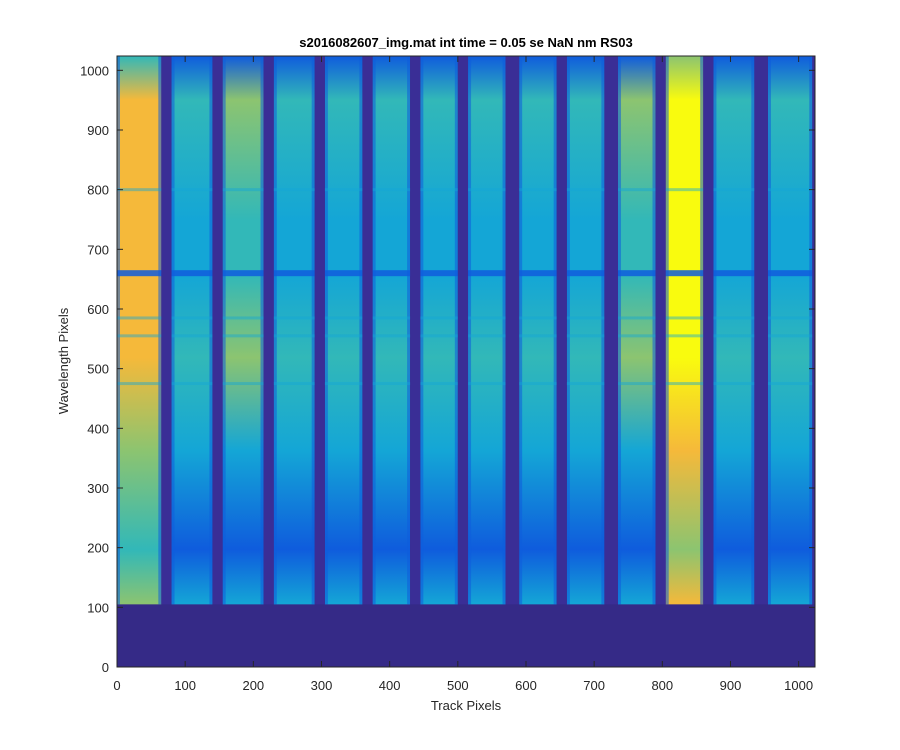 This screenshot has width=900, height=750. Describe the element at coordinates (105, 667) in the screenshot. I see `y-tick-label: 0` at that location.